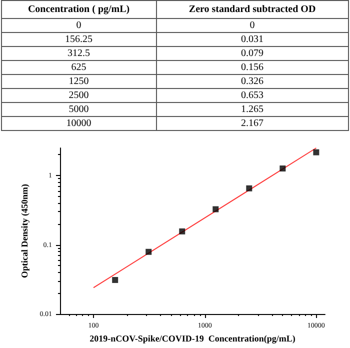 This screenshot has height=348, width=350. What do you see at coordinates (252, 25) in the screenshot?
I see `category-label: 0` at bounding box center [252, 25].